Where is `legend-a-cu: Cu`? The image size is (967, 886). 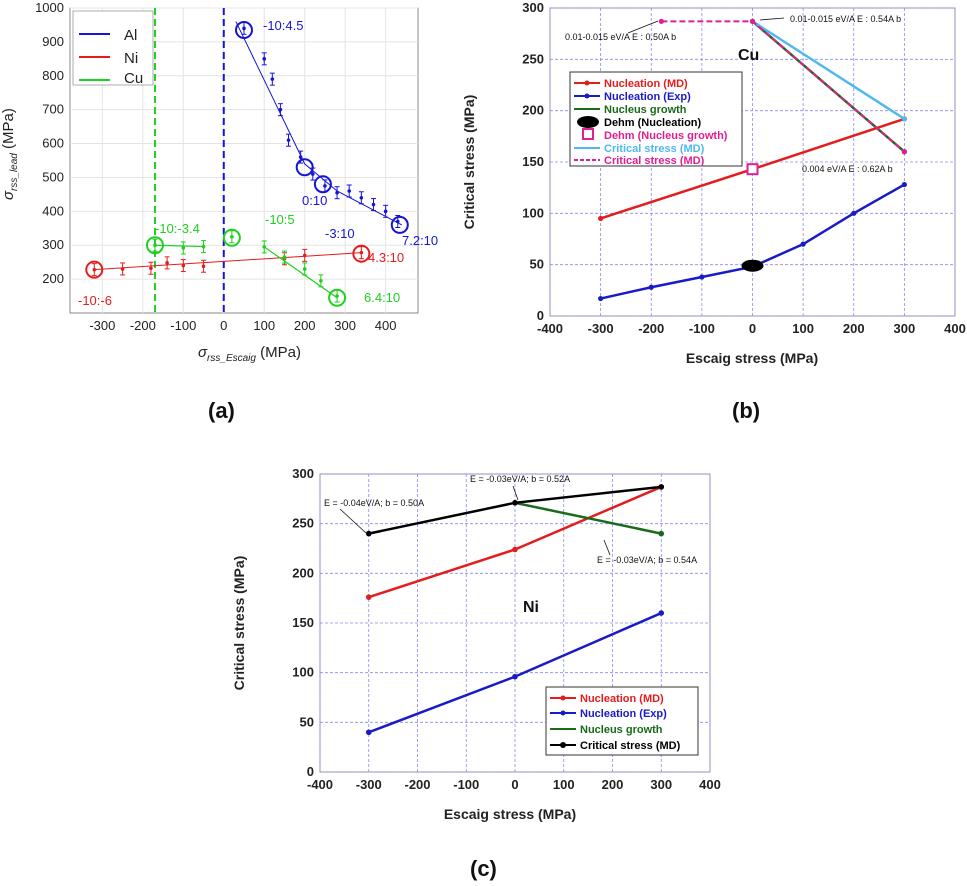 legend-a-cu: Cu is located at coordinates (133, 78).